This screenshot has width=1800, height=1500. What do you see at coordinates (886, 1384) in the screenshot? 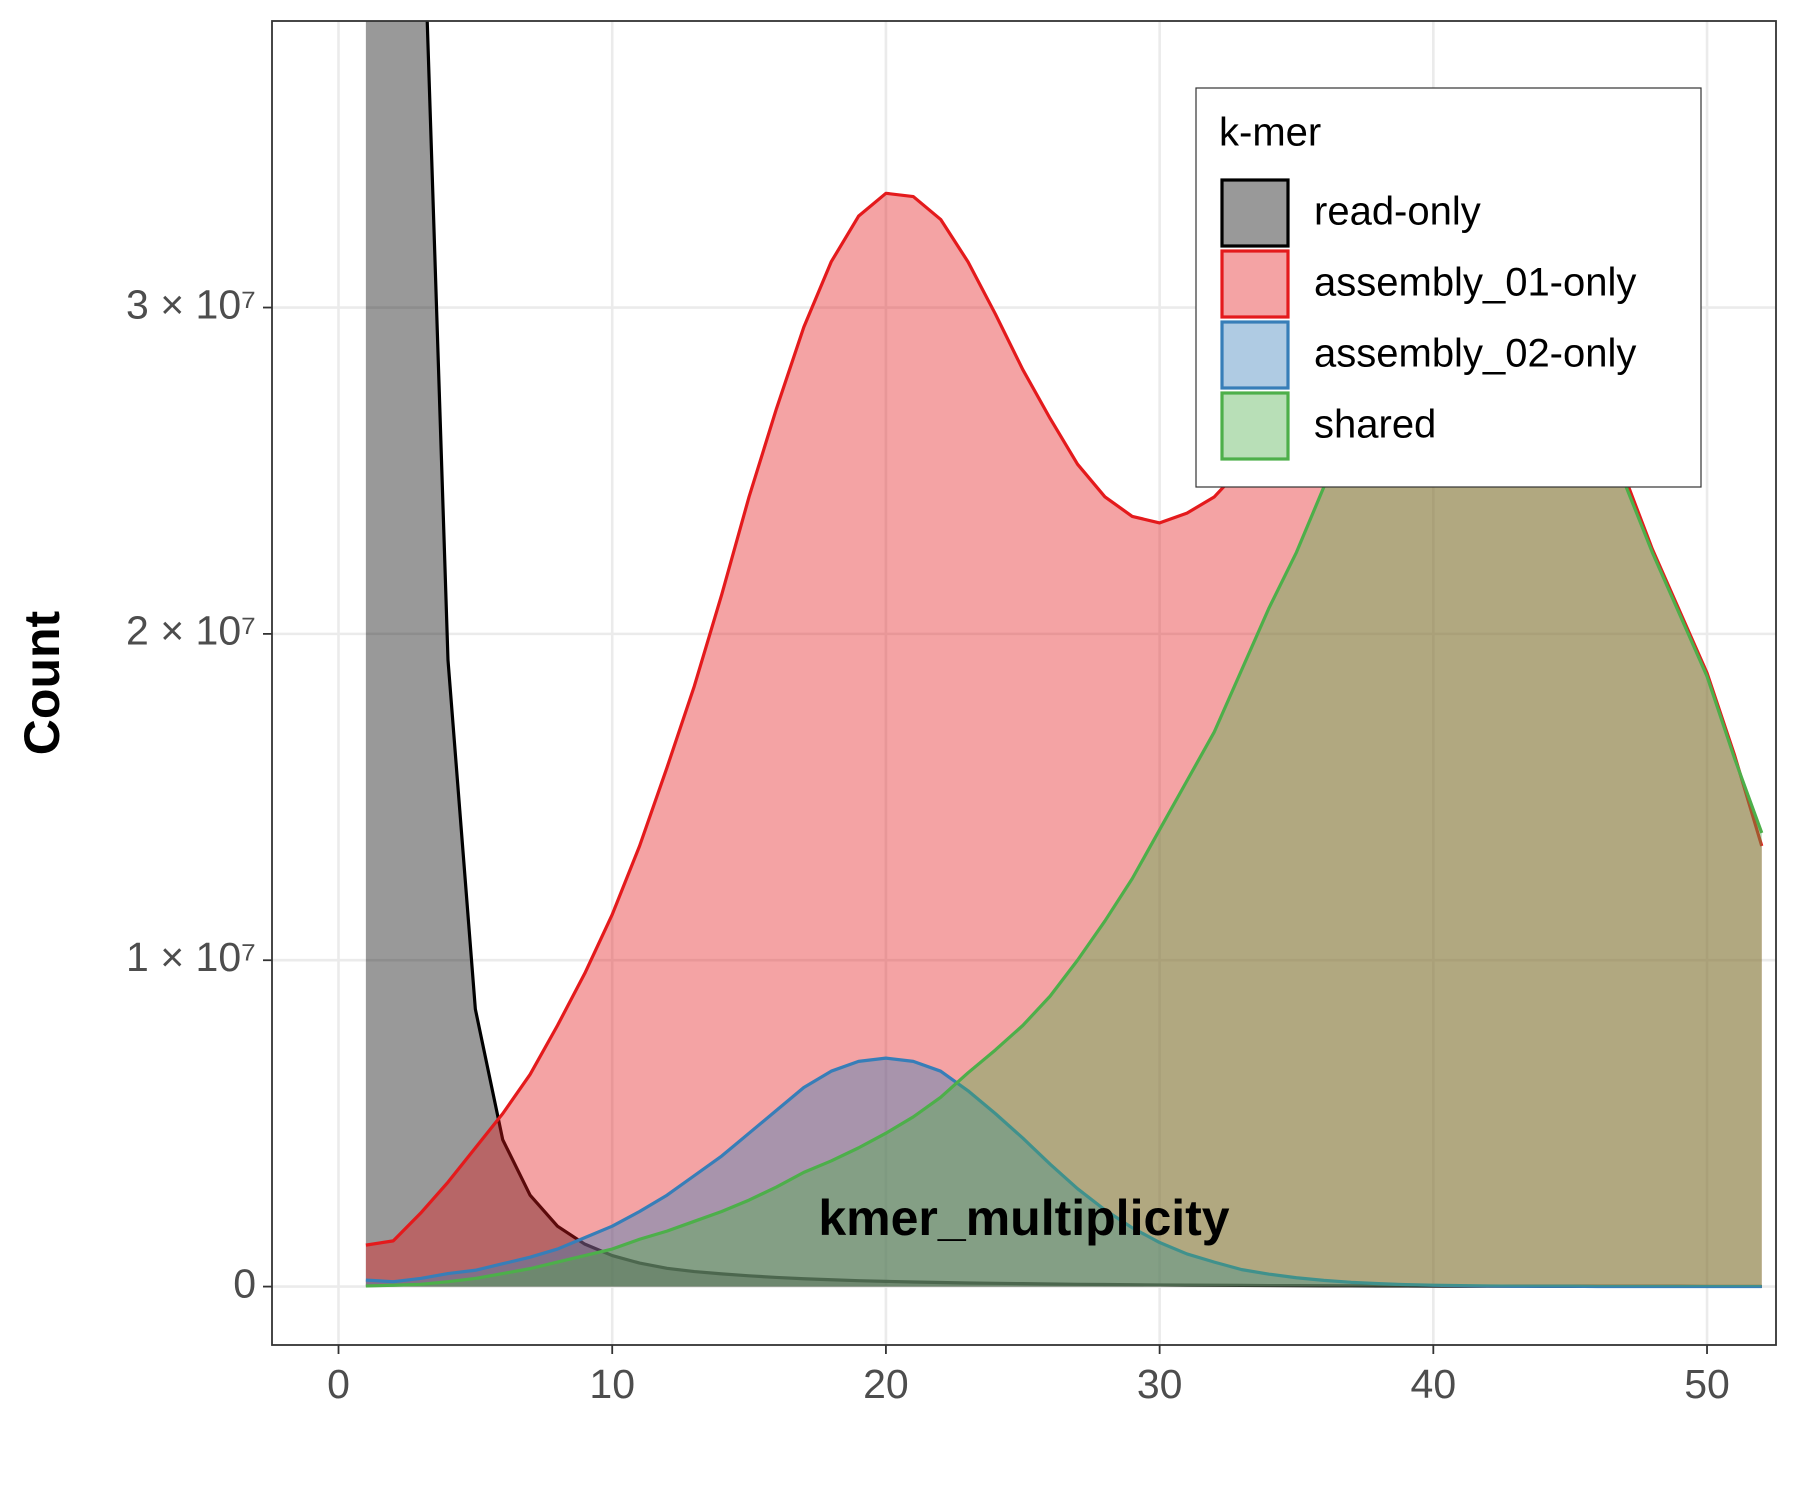
I see `x-tick-label: 20` at bounding box center [886, 1384].